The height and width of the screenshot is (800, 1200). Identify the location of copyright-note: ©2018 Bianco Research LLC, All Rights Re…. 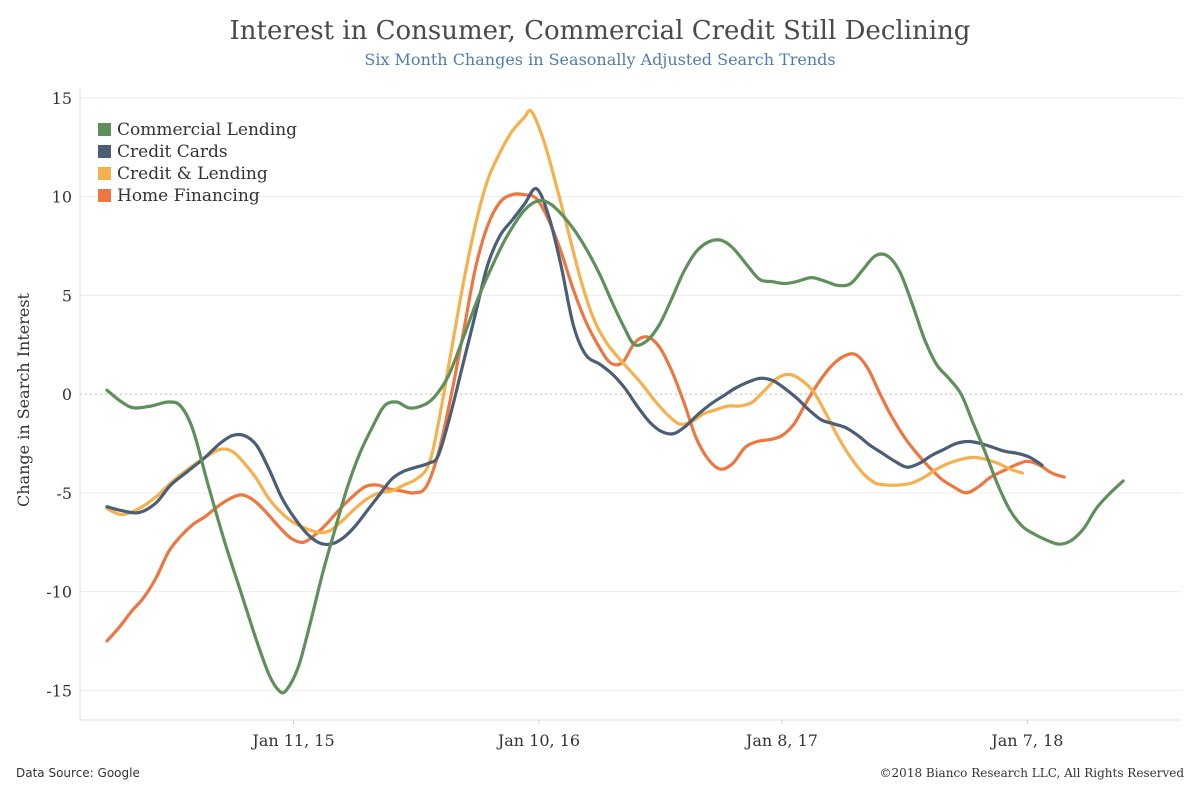
(1031, 773).